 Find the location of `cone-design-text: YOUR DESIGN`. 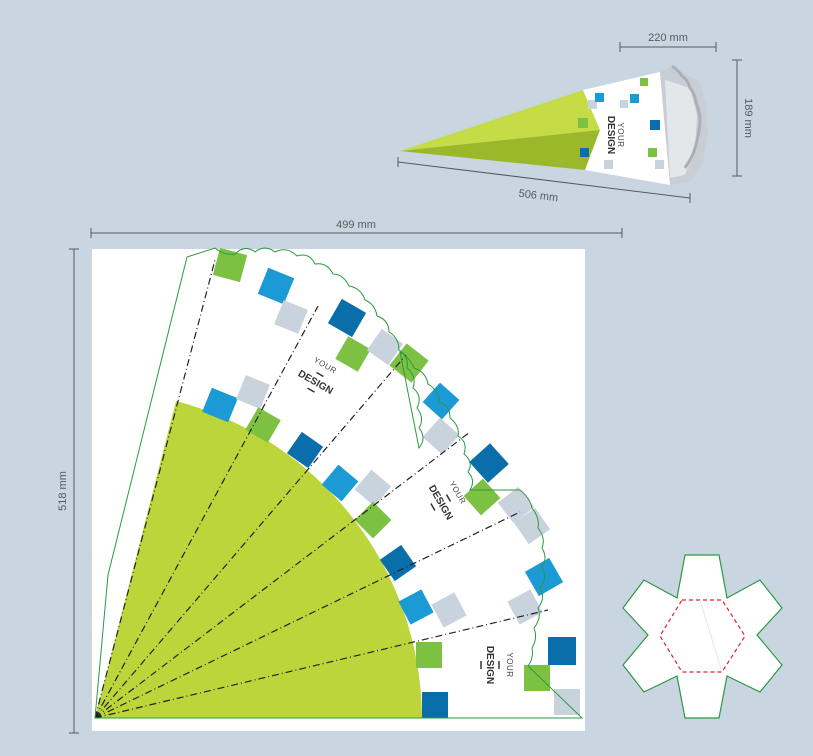

cone-design-text: YOUR DESIGN is located at coordinates (615, 135).